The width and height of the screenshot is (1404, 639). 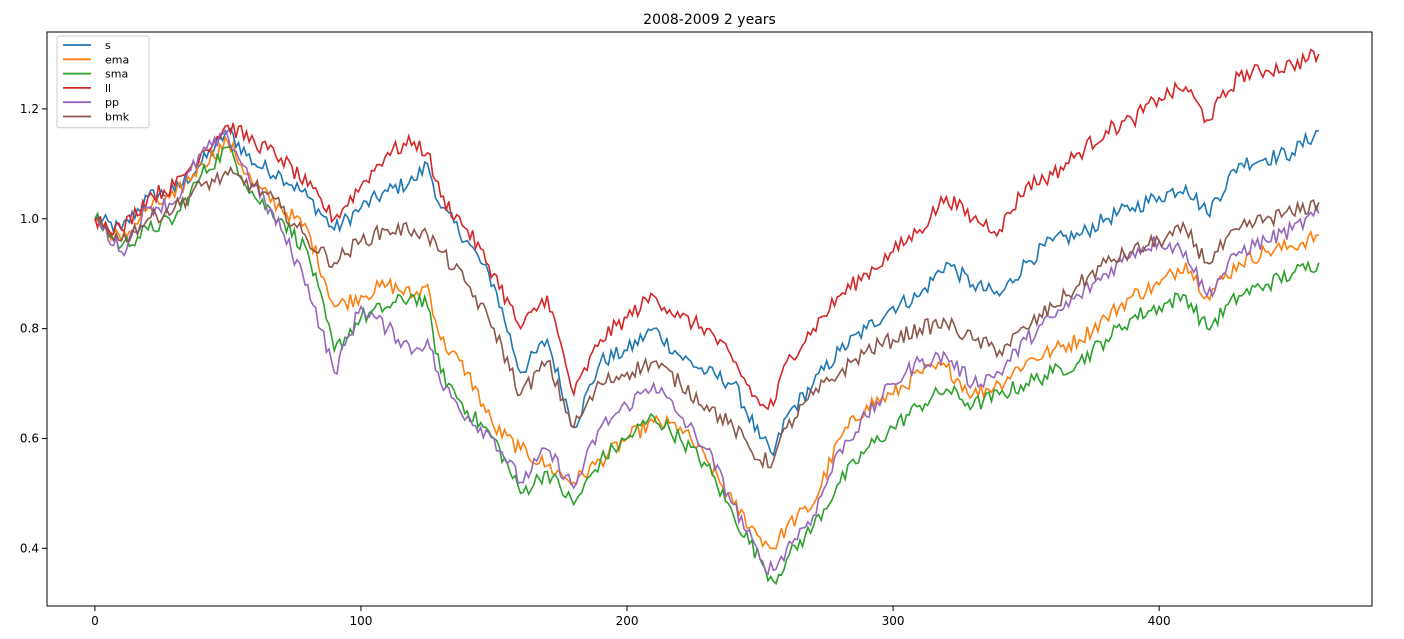 What do you see at coordinates (112, 102) in the screenshot?
I see `legend-label-pp: pp` at bounding box center [112, 102].